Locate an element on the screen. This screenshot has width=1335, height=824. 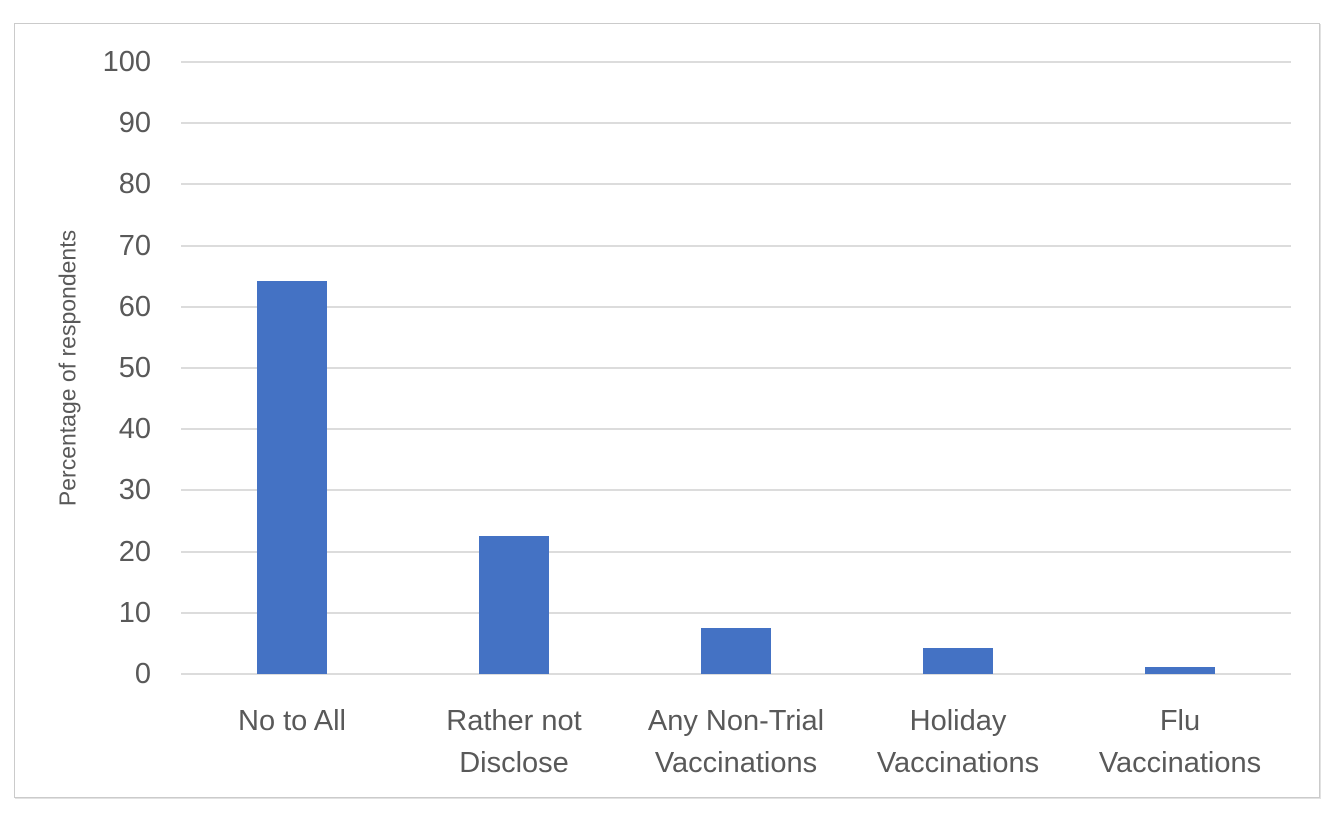
x-category-label-any-non-trial-vaccinations: Any Non-Trial Vaccinations is located at coordinates (736, 742).